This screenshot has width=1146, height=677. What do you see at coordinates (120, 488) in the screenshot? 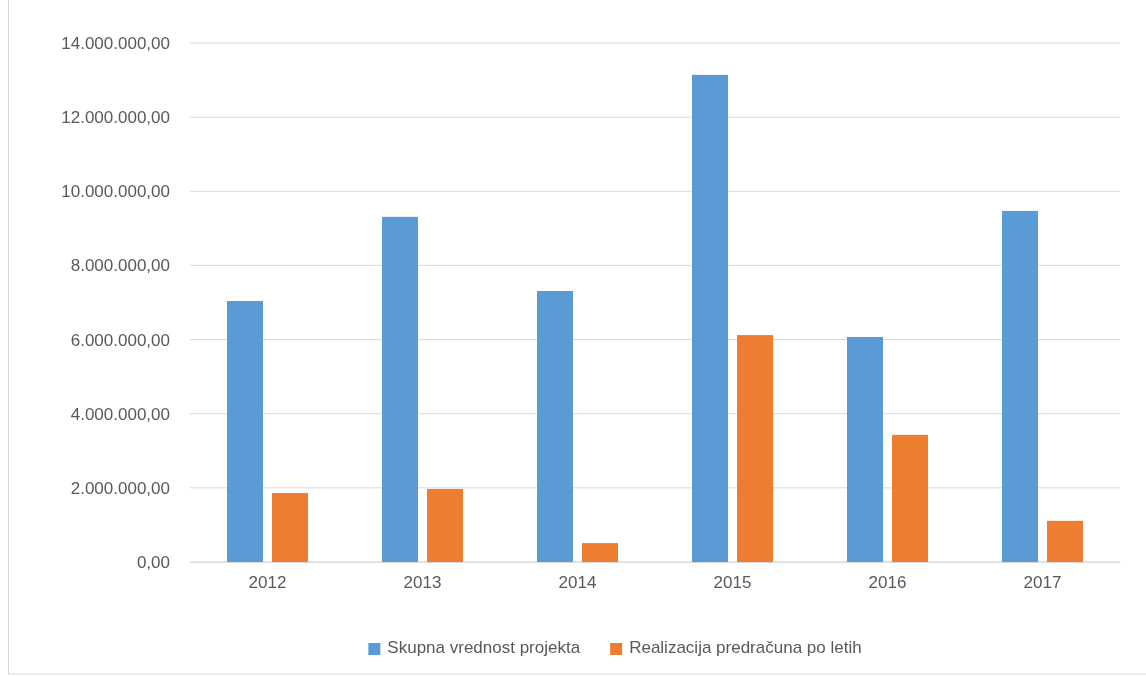
I see `y-tick-label: 2.000.000,00` at bounding box center [120, 488].